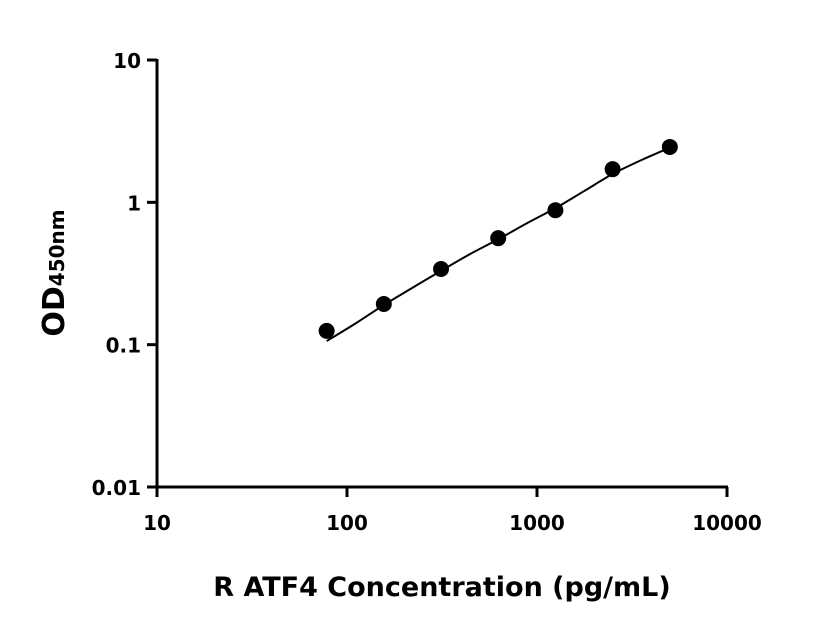 The height and width of the screenshot is (644, 816). What do you see at coordinates (123, 346) in the screenshot?
I see `y-tick-label: 0.1` at bounding box center [123, 346].